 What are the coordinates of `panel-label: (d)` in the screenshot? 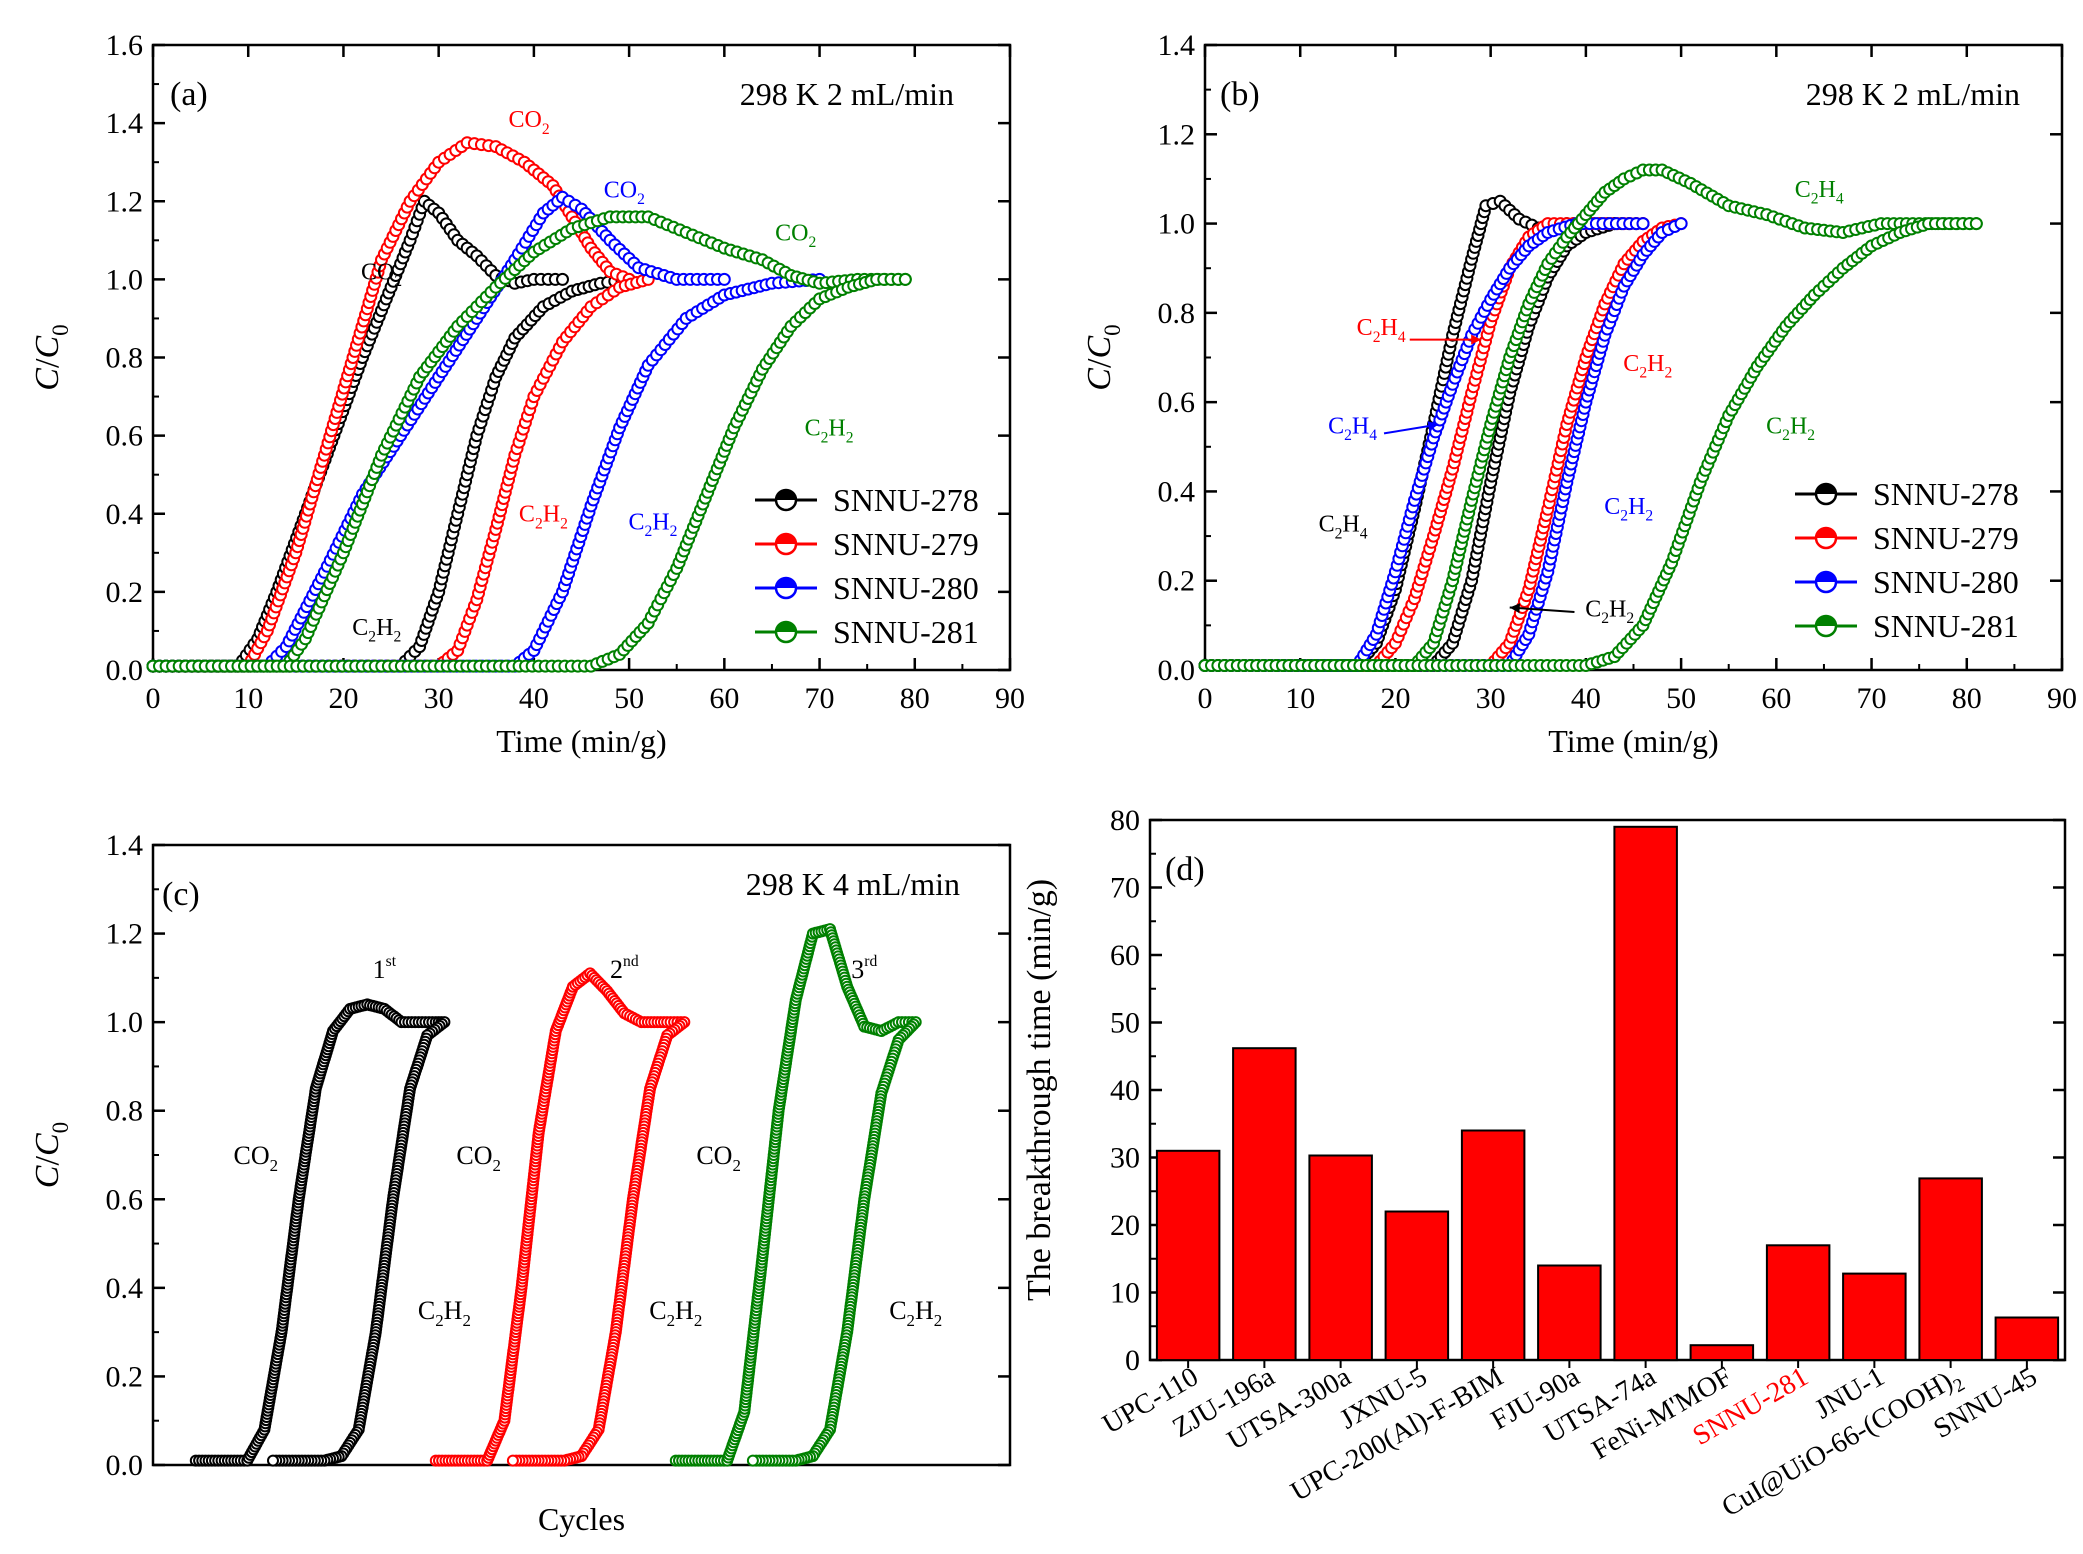 It's located at (1185, 869).